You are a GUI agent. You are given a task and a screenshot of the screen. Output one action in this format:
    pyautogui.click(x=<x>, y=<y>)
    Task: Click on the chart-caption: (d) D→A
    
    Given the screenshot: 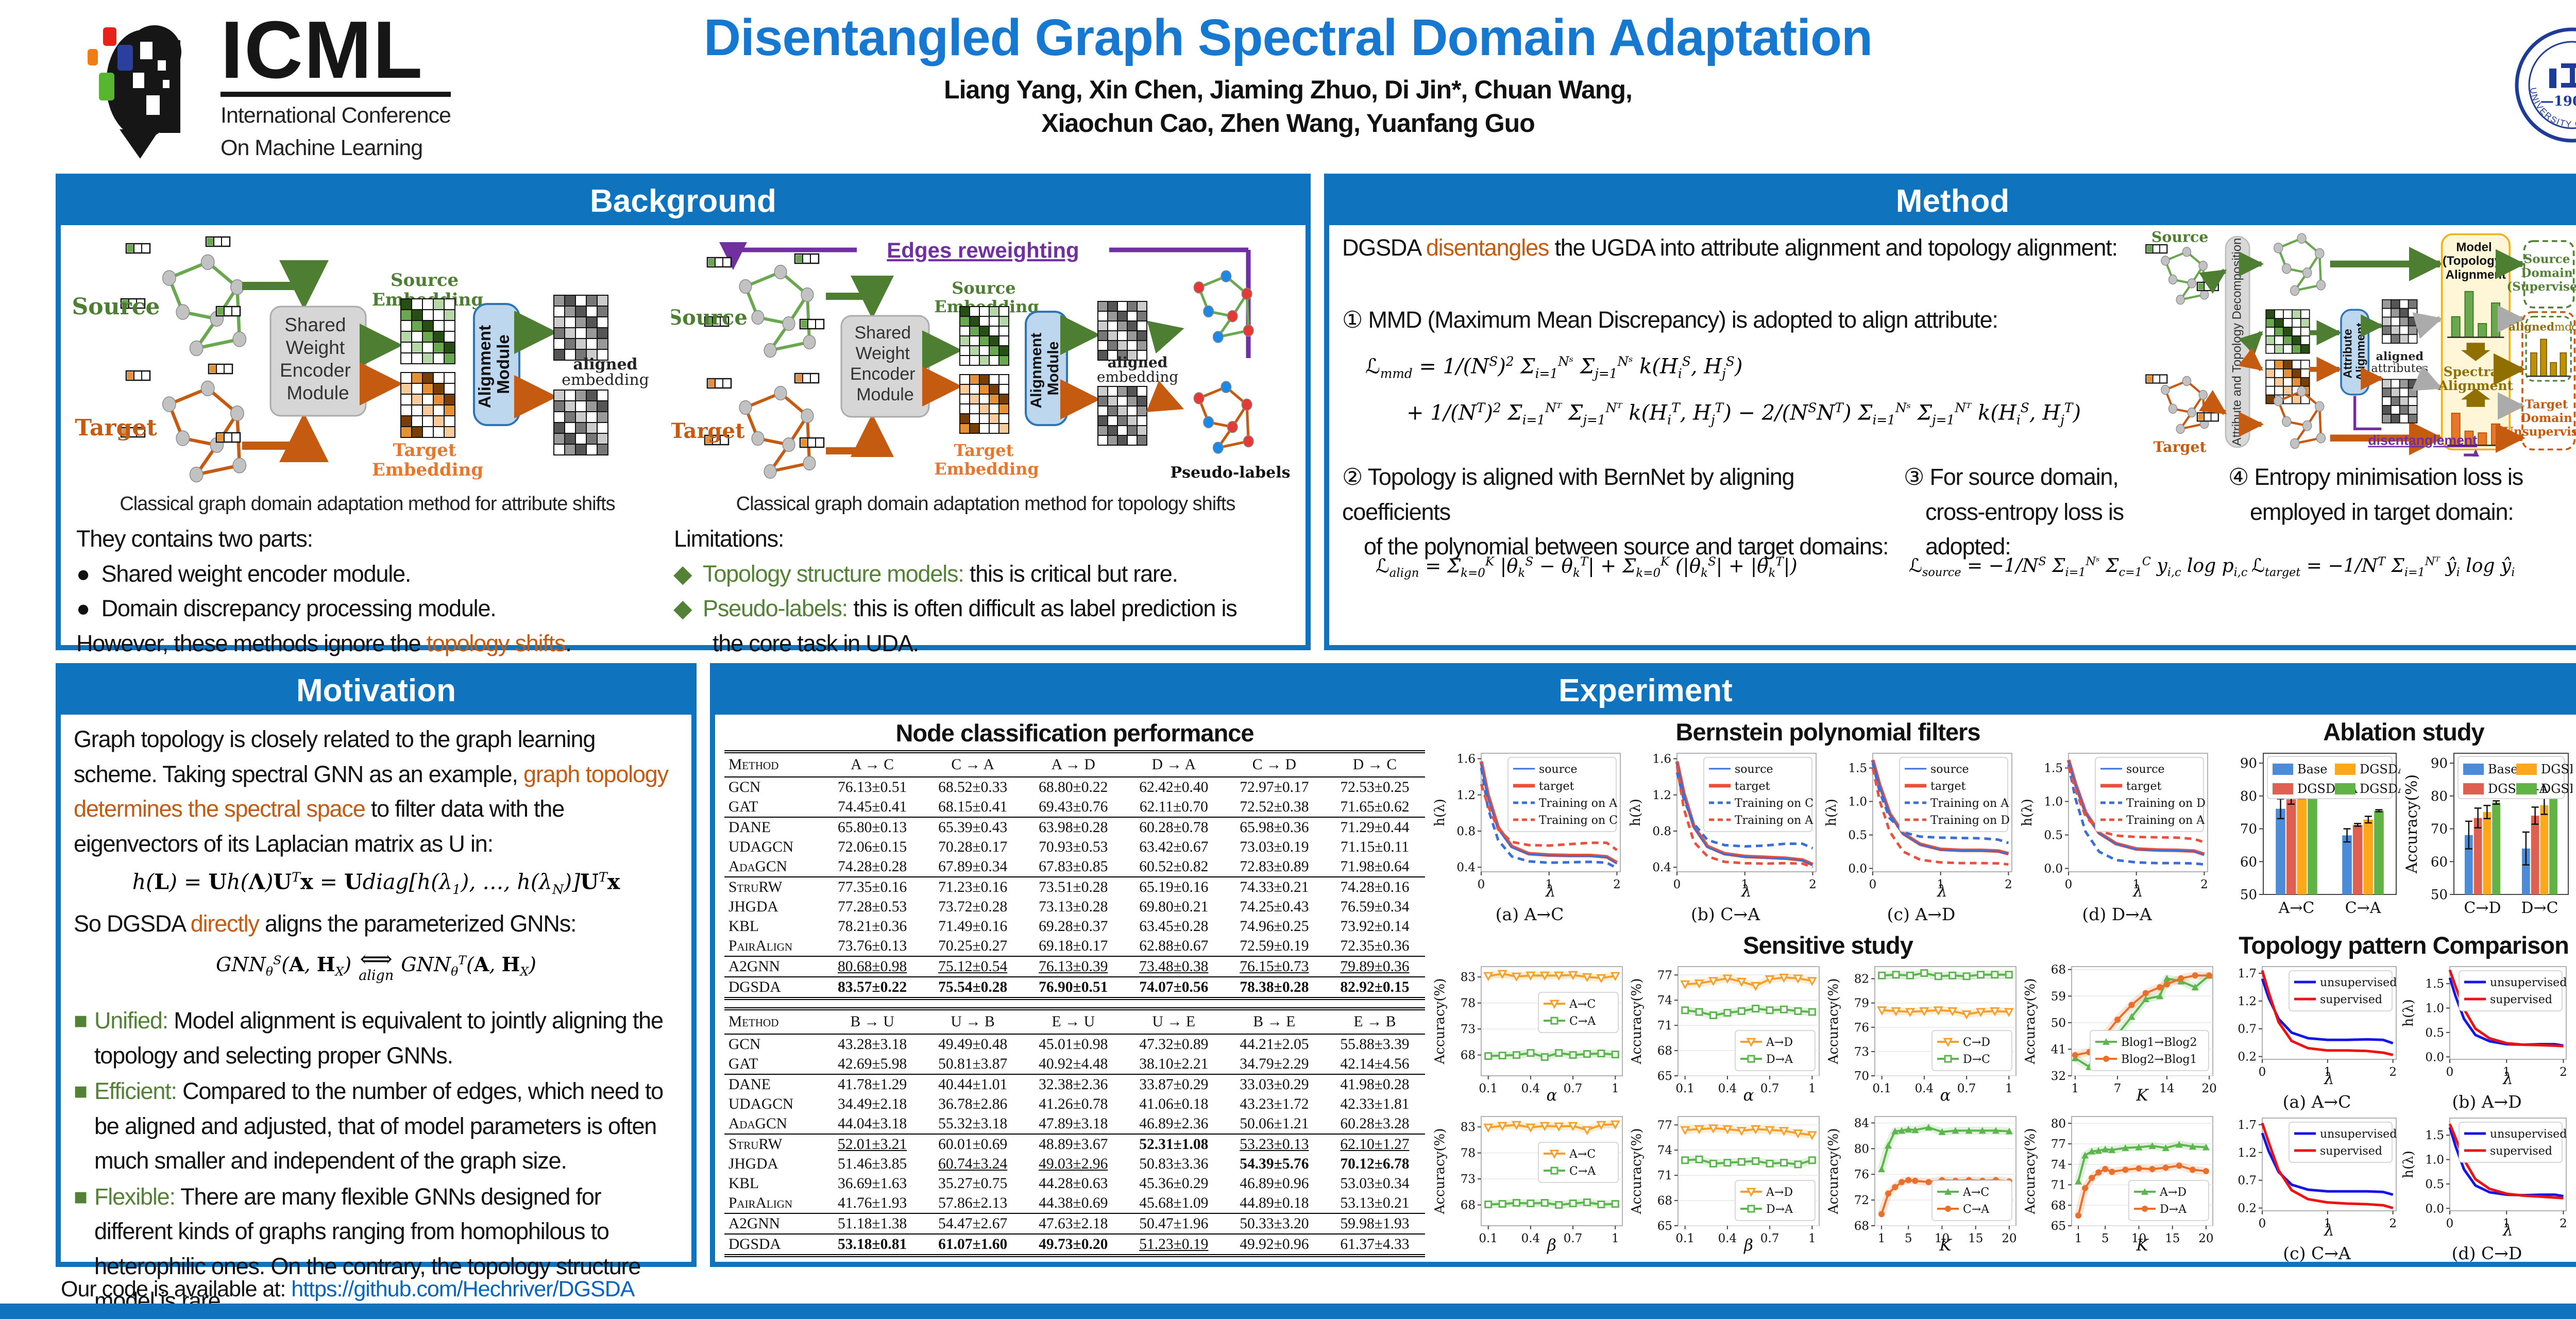 What is the action you would take?
    pyautogui.click(x=2117, y=914)
    